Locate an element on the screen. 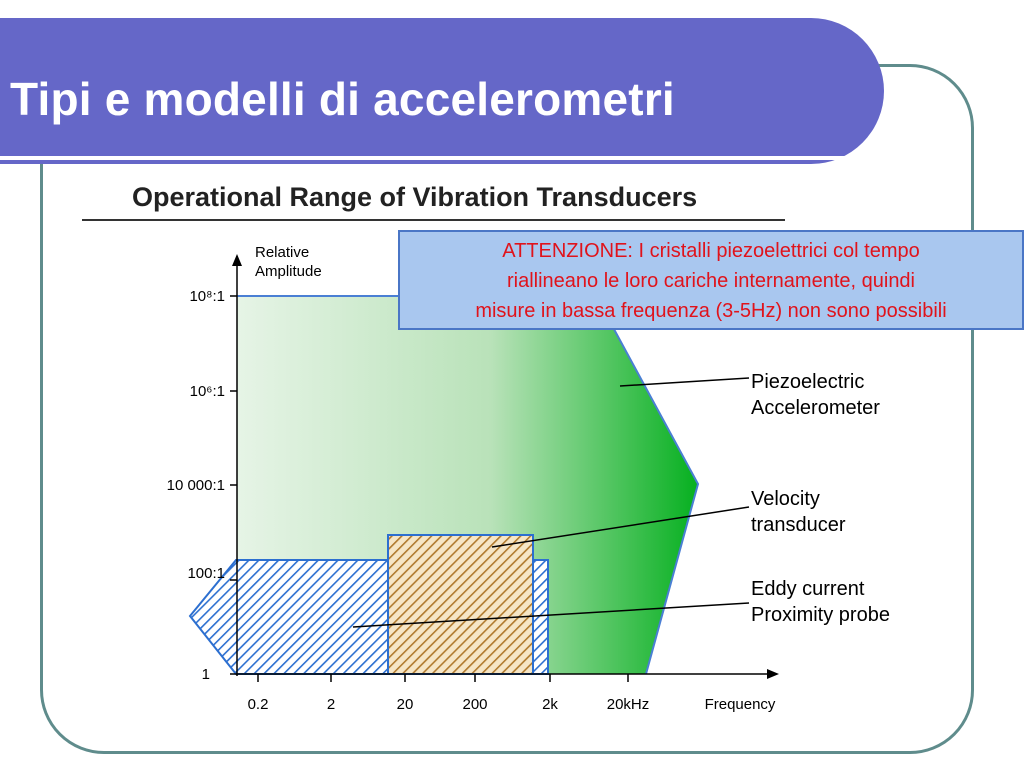 Image resolution: width=1024 pixels, height=768 pixels. y-axis-title: Relative is located at coordinates (282, 252).